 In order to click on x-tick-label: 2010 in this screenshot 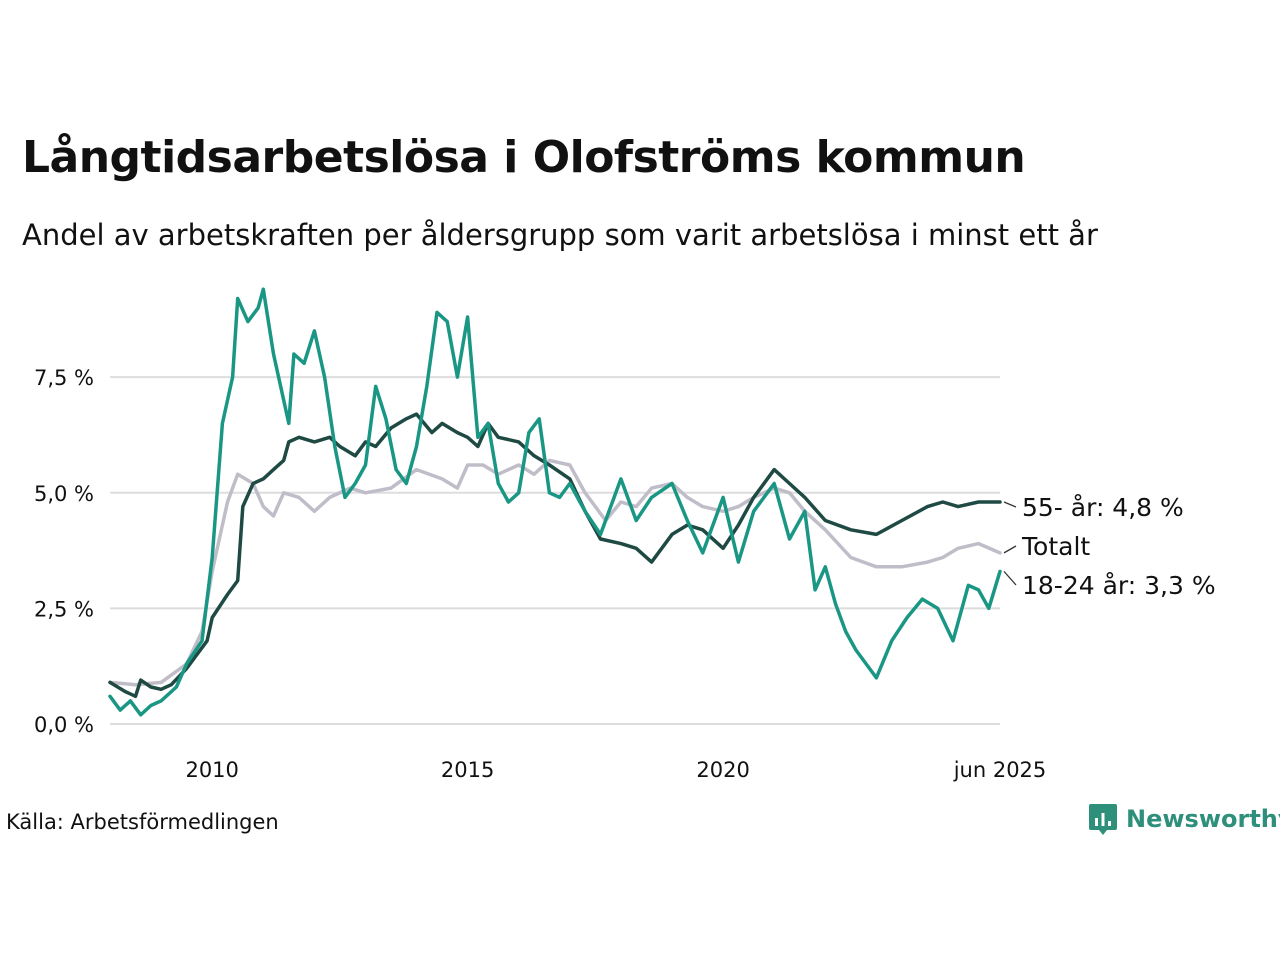, I will do `click(211, 770)`.